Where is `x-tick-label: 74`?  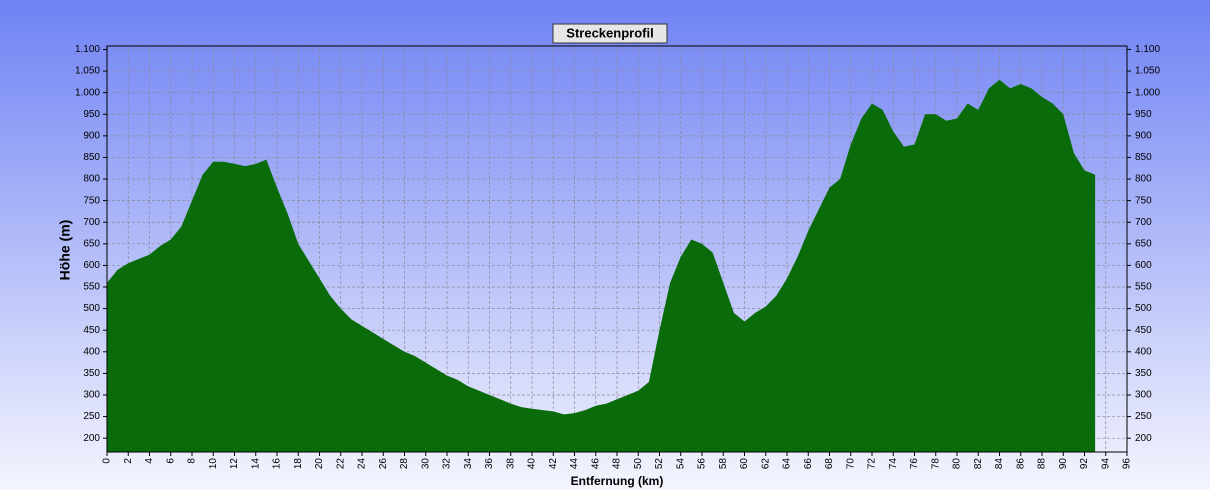
x-tick-label: 74 is located at coordinates (893, 464).